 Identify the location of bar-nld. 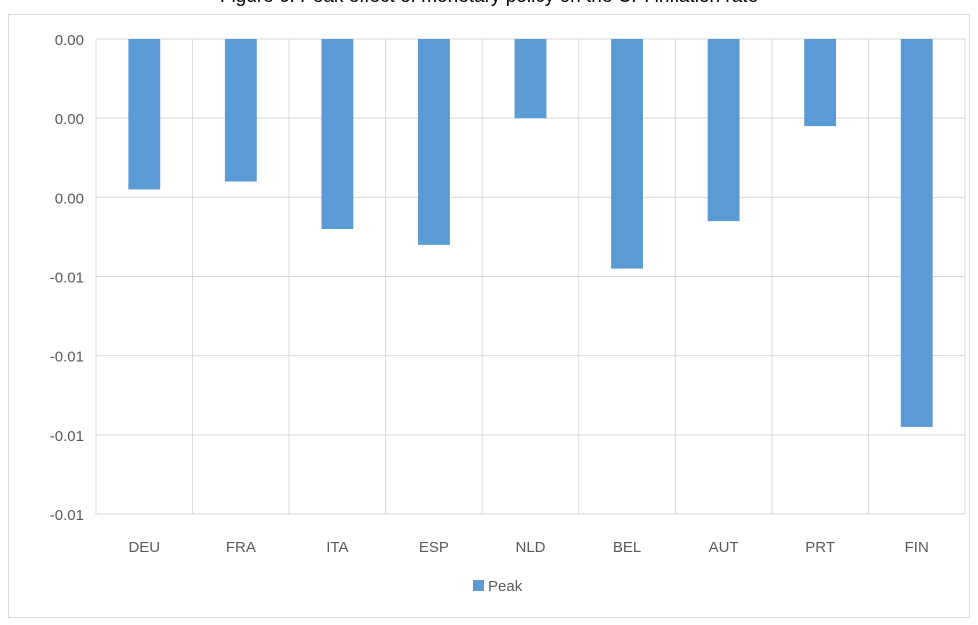
(530, 79).